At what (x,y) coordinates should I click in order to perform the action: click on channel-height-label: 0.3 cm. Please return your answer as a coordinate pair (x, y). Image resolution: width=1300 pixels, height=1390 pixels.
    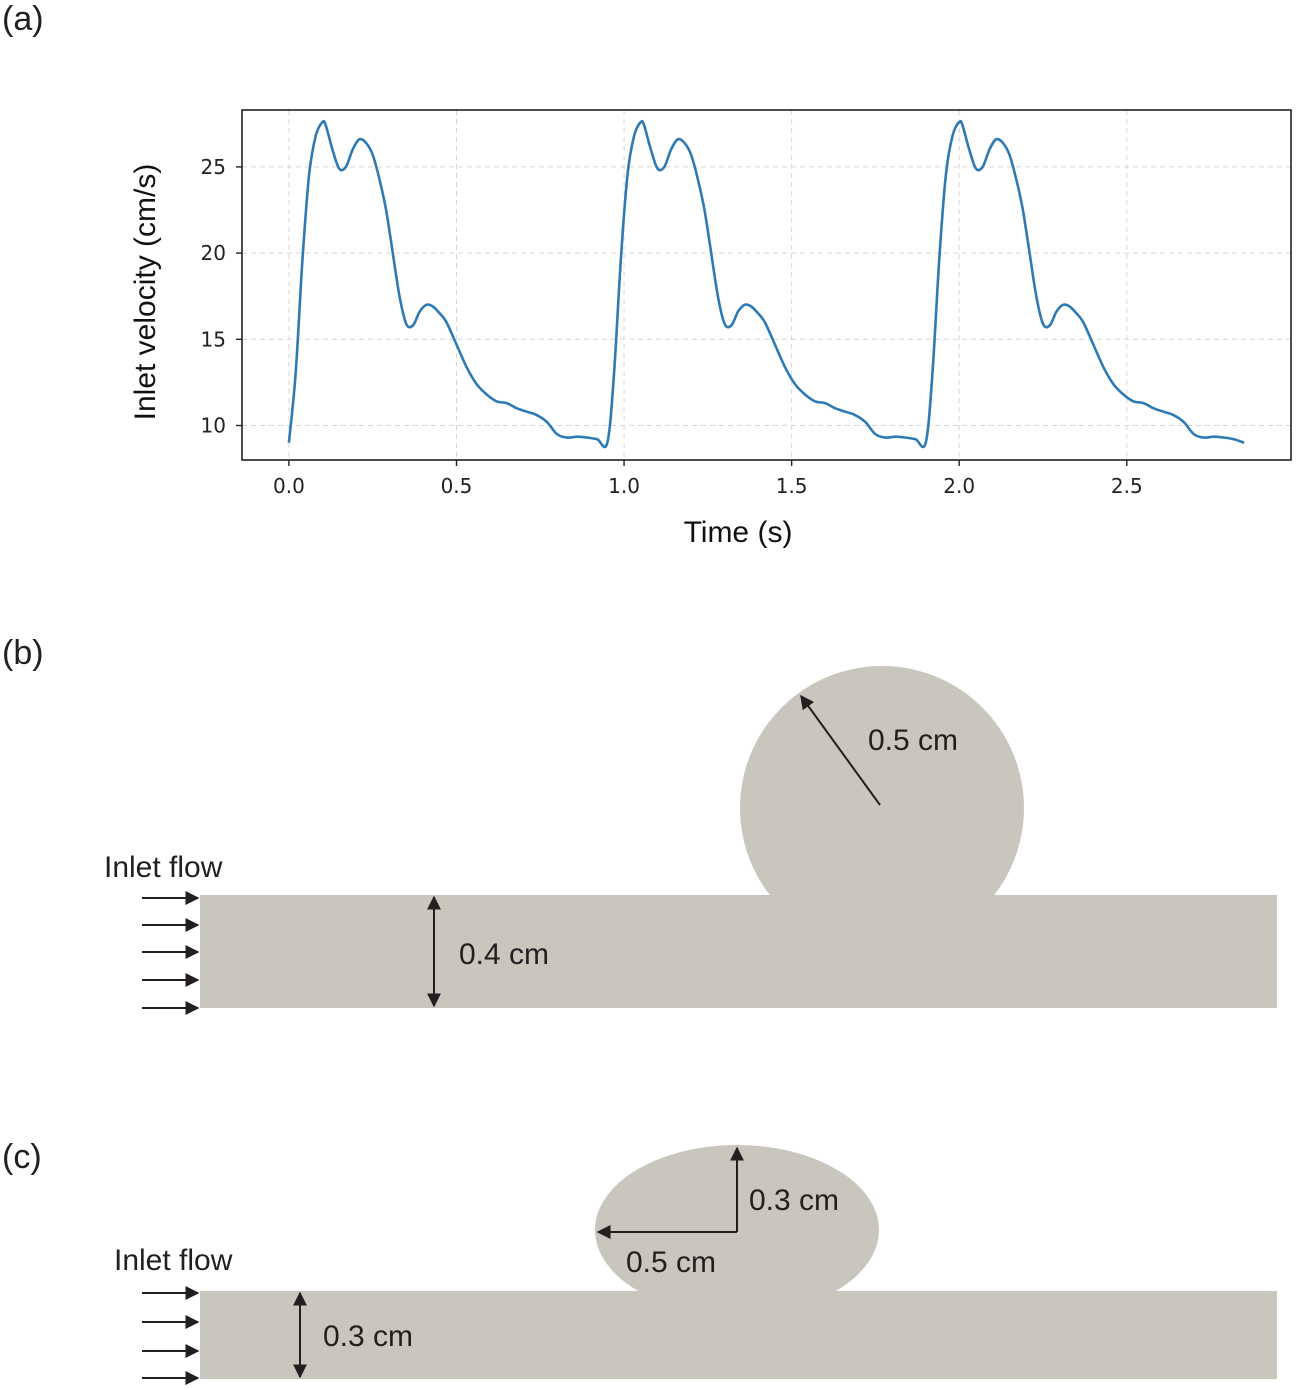
    Looking at the image, I should click on (368, 1336).